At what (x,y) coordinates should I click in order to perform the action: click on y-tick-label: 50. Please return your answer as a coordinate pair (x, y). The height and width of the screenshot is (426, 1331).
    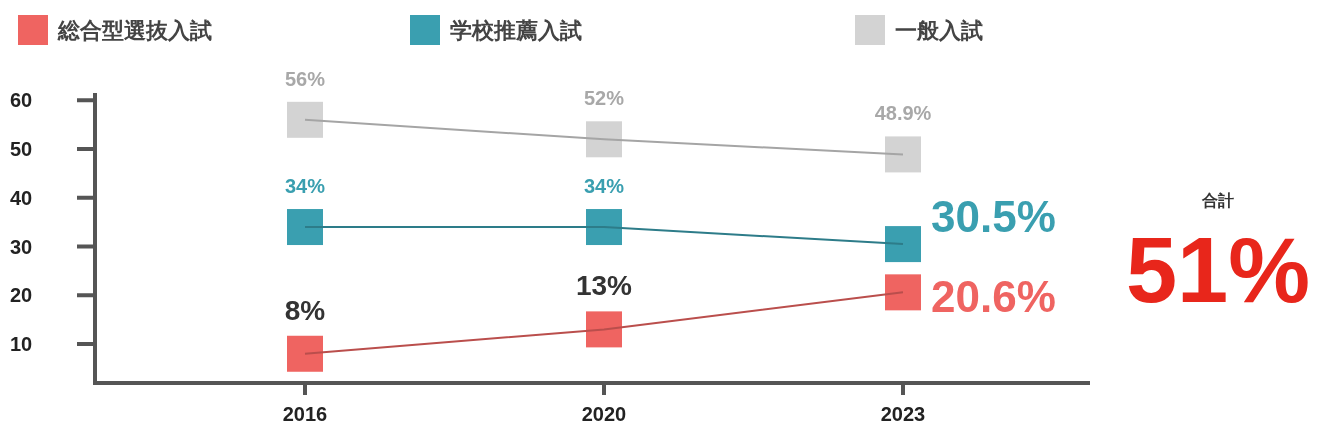
    Looking at the image, I should click on (21, 149).